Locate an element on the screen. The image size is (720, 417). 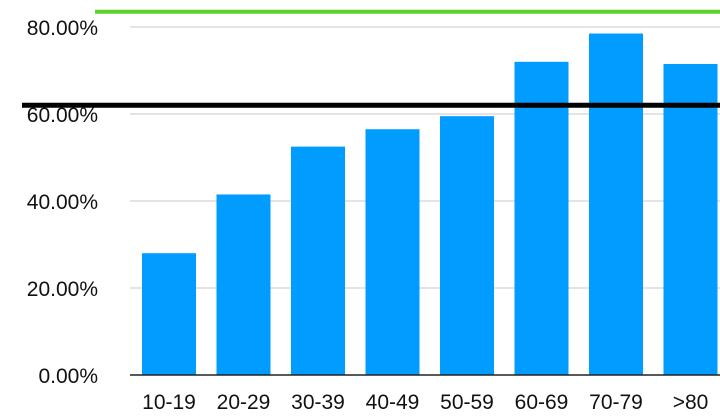
y-tick-label: 20.00% is located at coordinates (62, 289).